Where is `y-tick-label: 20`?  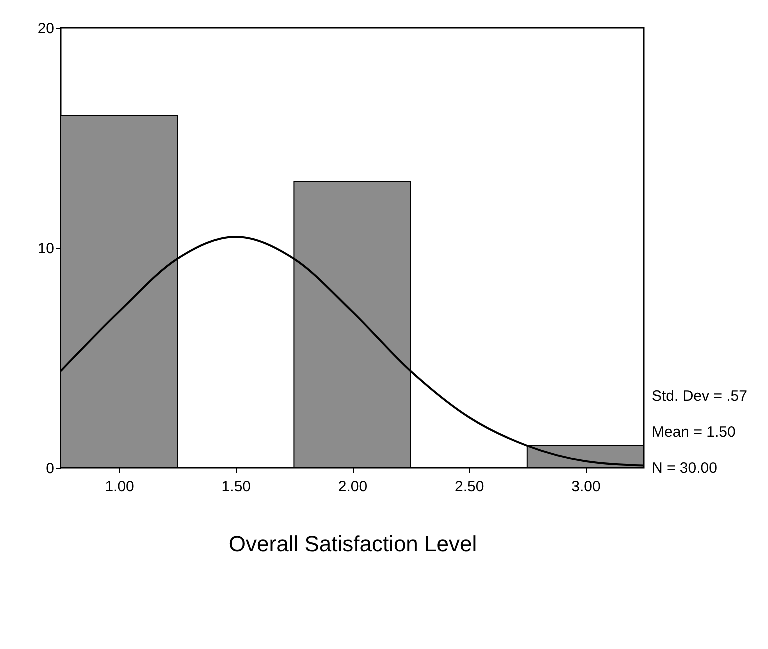
y-tick-label: 20 is located at coordinates (46, 29).